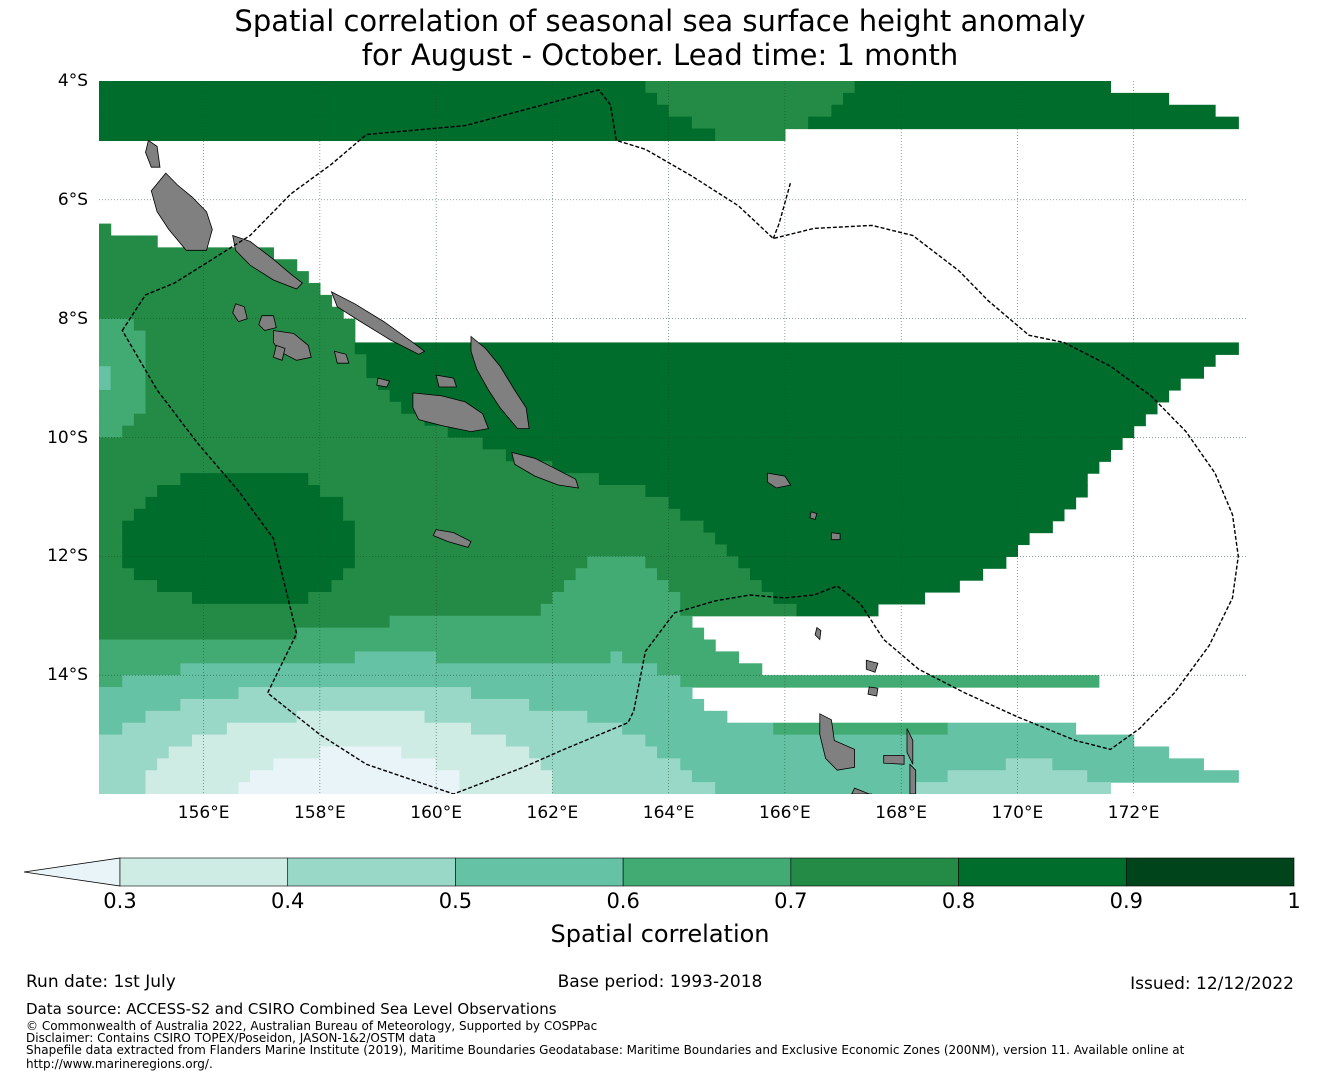  What do you see at coordinates (203, 813) in the screenshot?
I see `lon-tick-label: 156°E` at bounding box center [203, 813].